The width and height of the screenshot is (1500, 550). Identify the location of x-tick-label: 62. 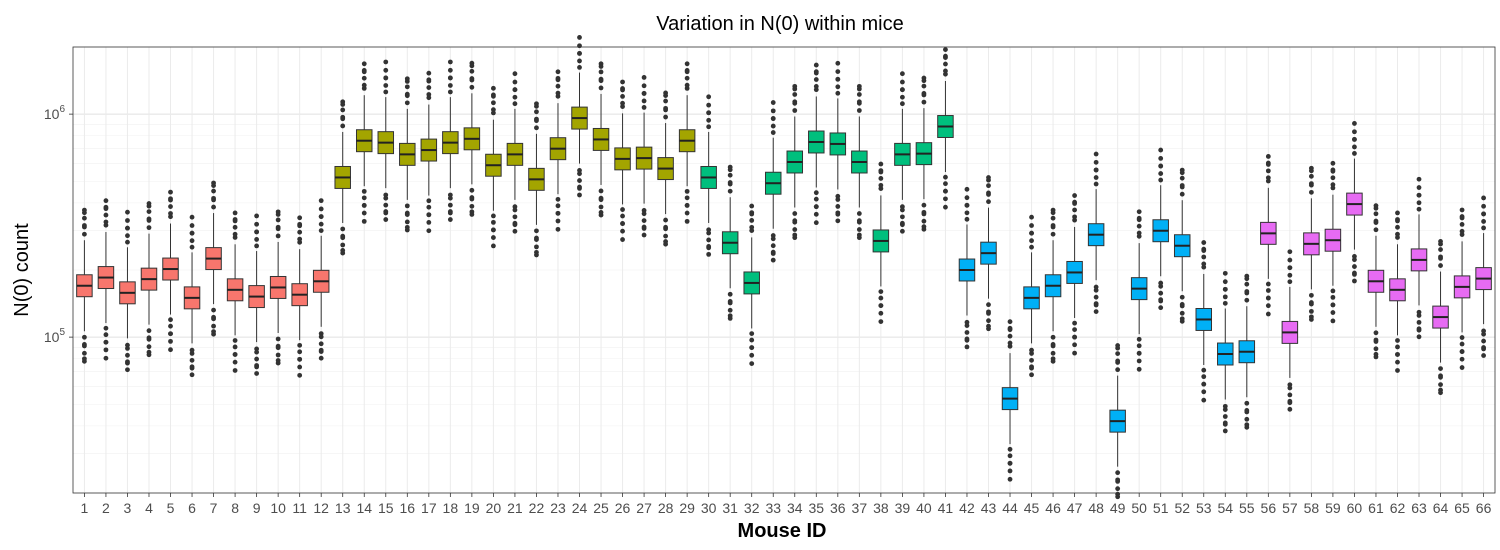
(1398, 508).